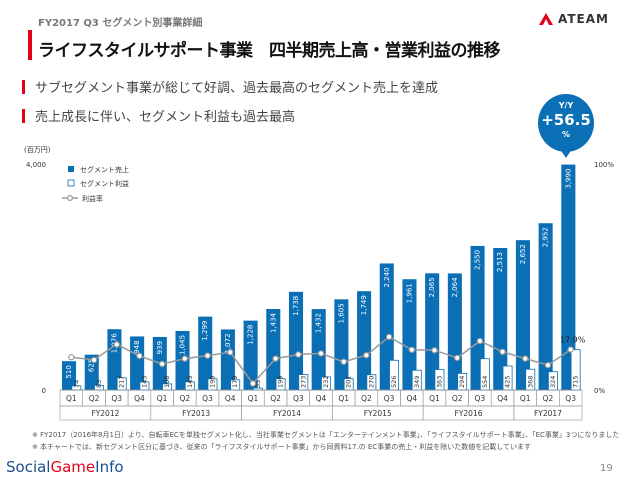 The height and width of the screenshot is (480, 640). What do you see at coordinates (303, 382) in the screenshot?
I see `profit-value-label: 273` at bounding box center [303, 382].